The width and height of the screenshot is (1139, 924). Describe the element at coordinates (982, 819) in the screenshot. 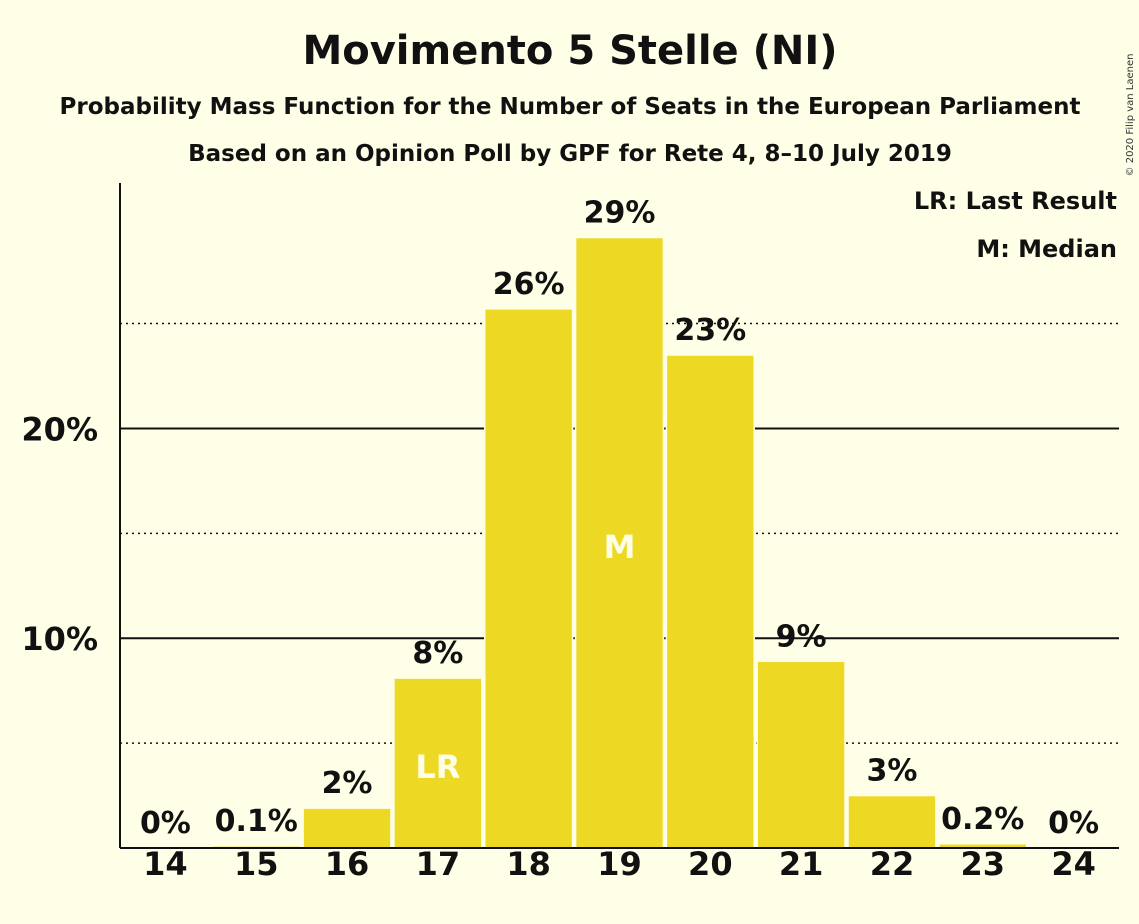

I see `data-label-23: 0.2%` at that location.